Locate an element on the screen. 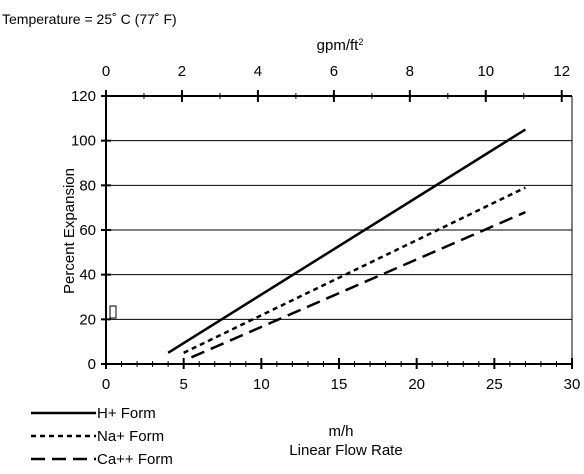  y-tick-label: 20 is located at coordinates (87, 319).